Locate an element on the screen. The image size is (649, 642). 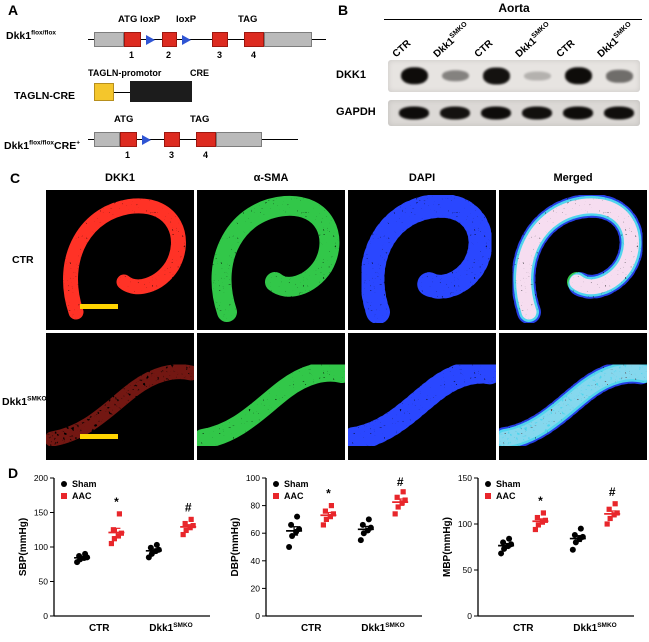
exon3-number: 3 is located at coordinates (220, 55).